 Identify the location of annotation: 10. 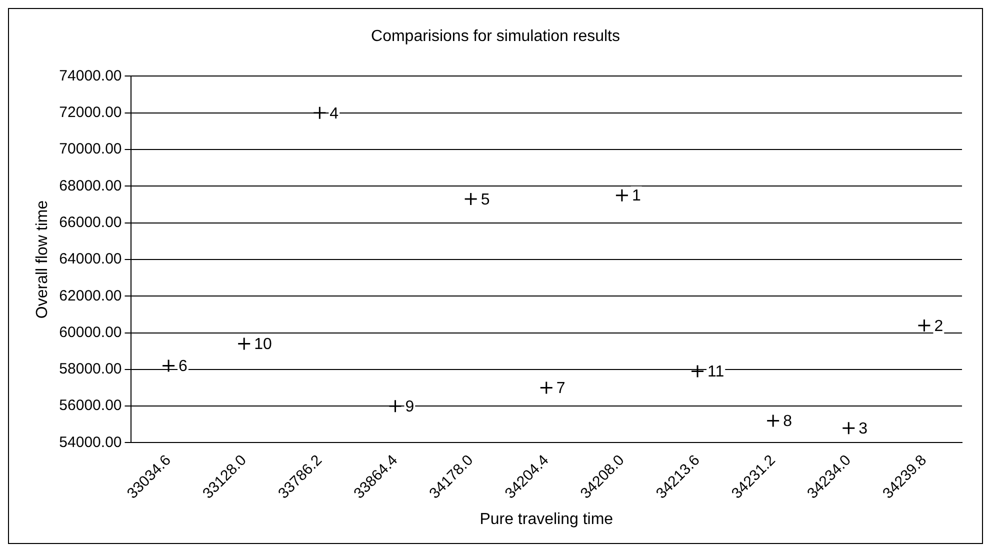
(263, 345).